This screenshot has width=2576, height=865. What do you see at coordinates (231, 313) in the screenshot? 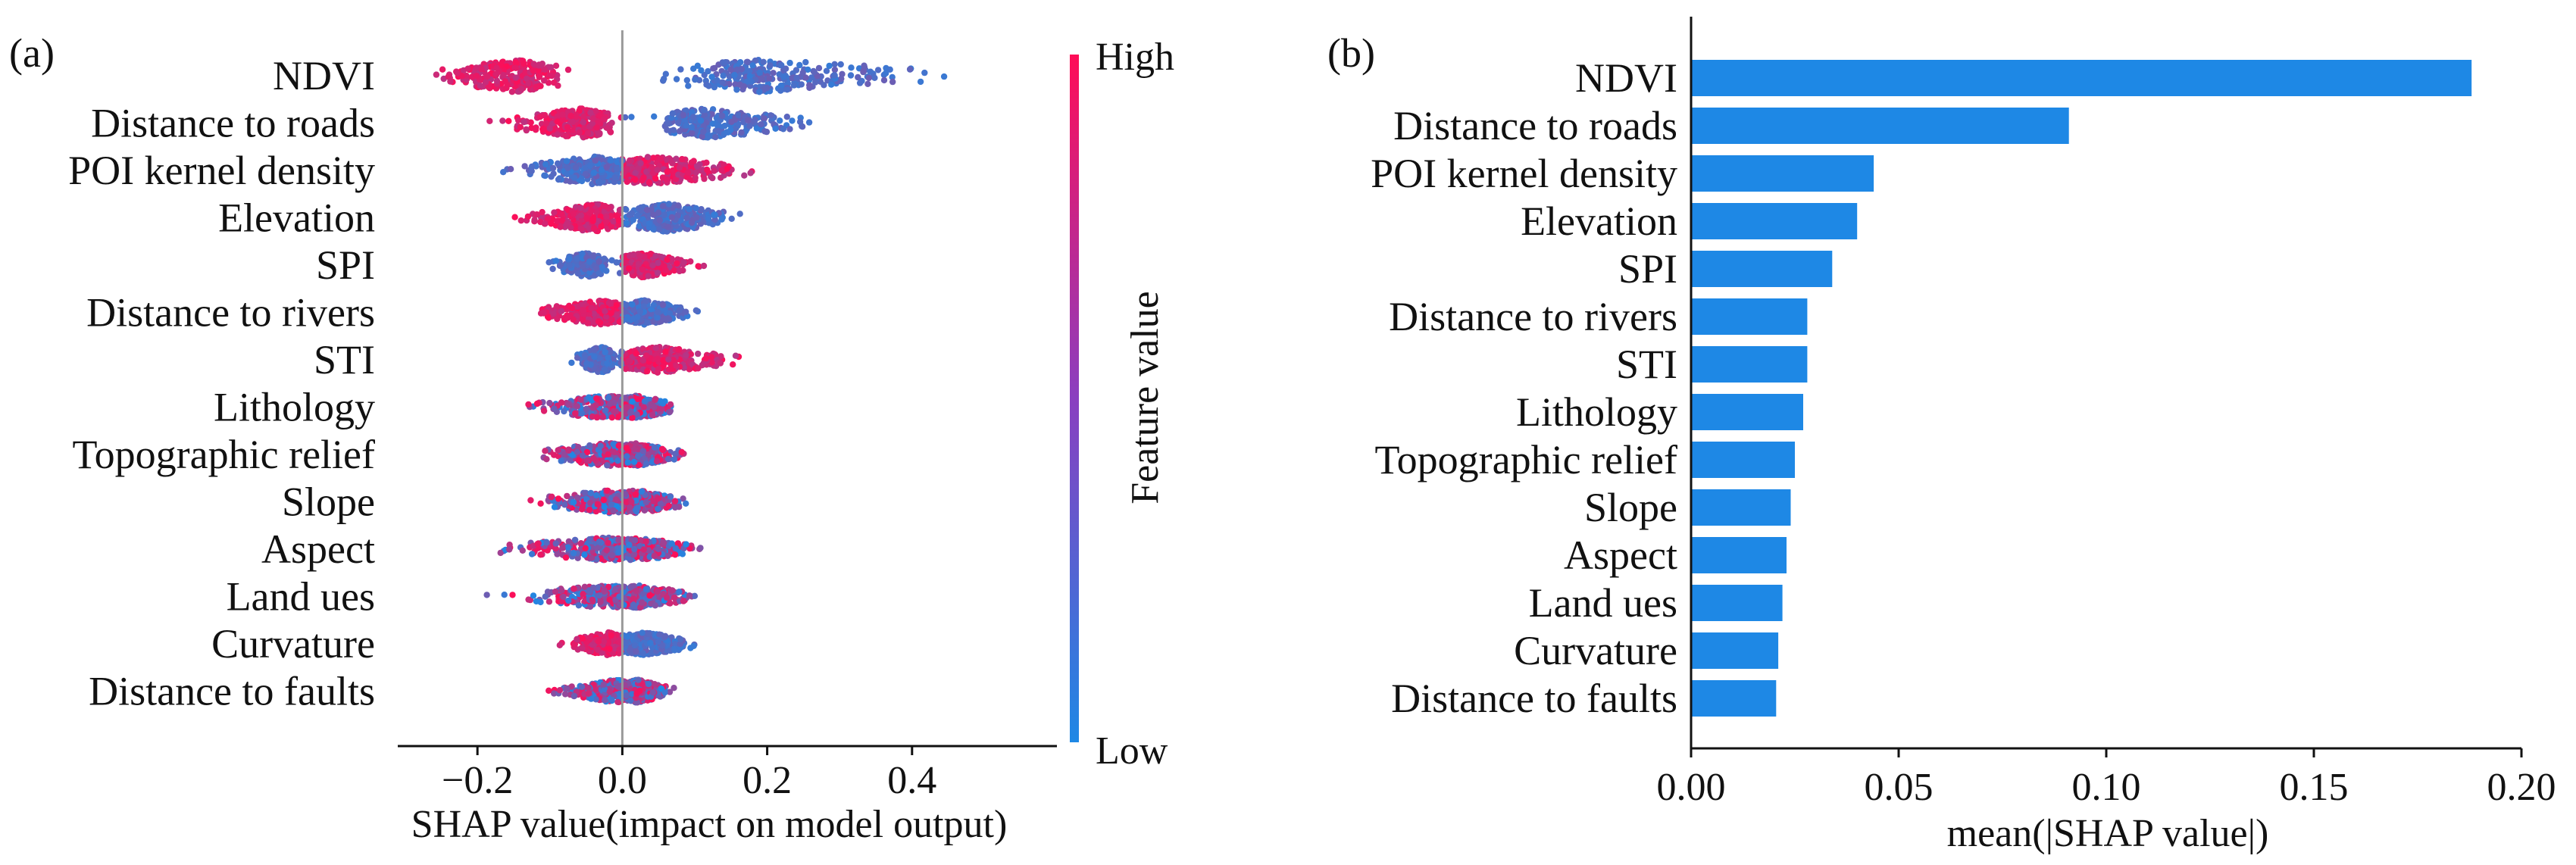
I see `beeswarm-feature-label: Distance to rivers` at bounding box center [231, 313].